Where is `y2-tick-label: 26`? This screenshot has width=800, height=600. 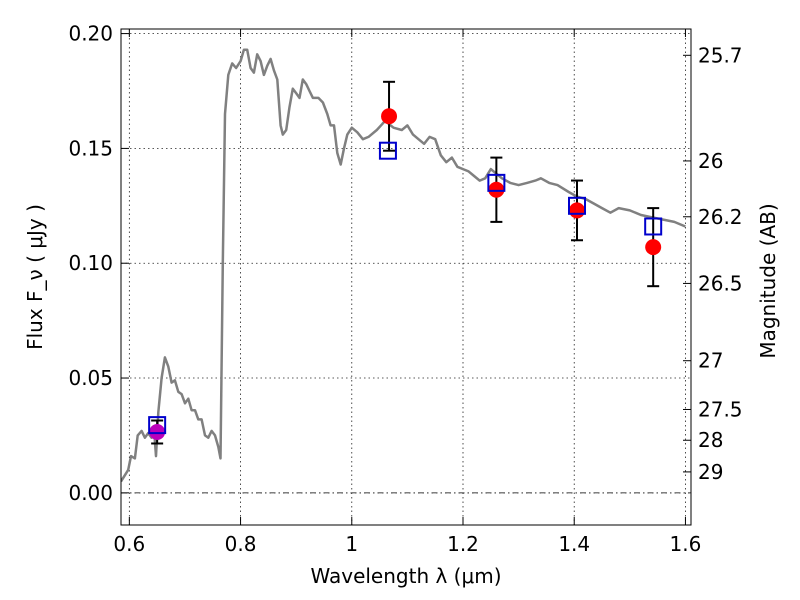
y2-tick-label: 26 is located at coordinates (710, 161).